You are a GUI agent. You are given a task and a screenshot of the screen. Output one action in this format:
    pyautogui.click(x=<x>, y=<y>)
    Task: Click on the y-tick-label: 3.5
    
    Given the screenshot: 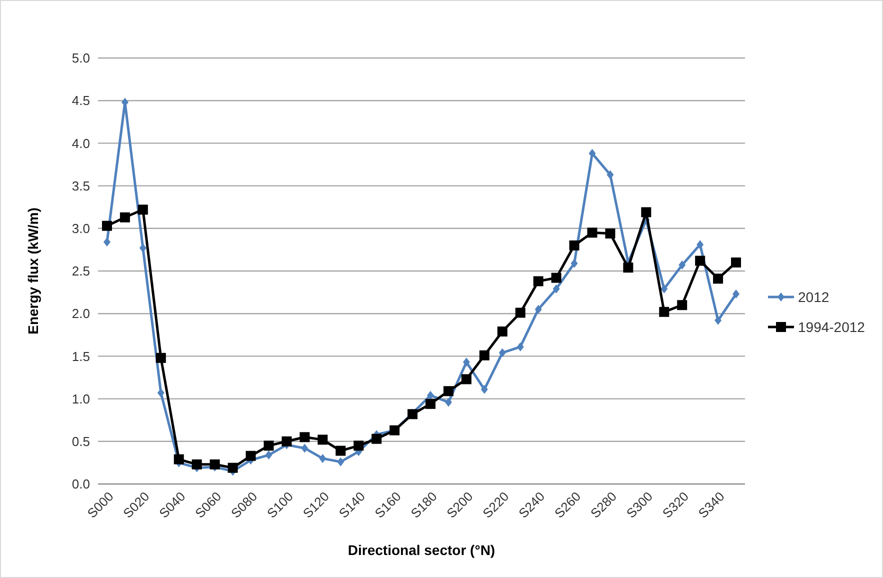 What is the action you would take?
    pyautogui.click(x=81, y=186)
    